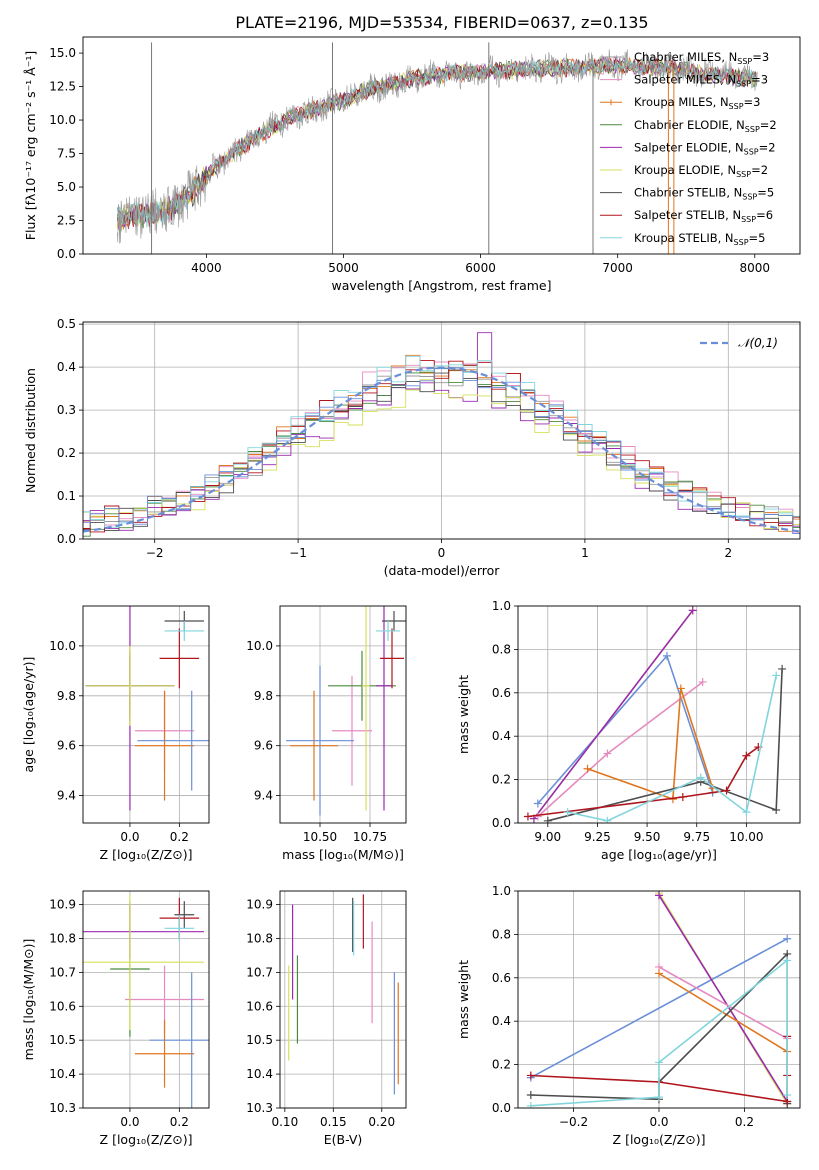 This screenshot has width=819, height=1170. I want to click on y-tick-label: 1.0, so click(501, 891).